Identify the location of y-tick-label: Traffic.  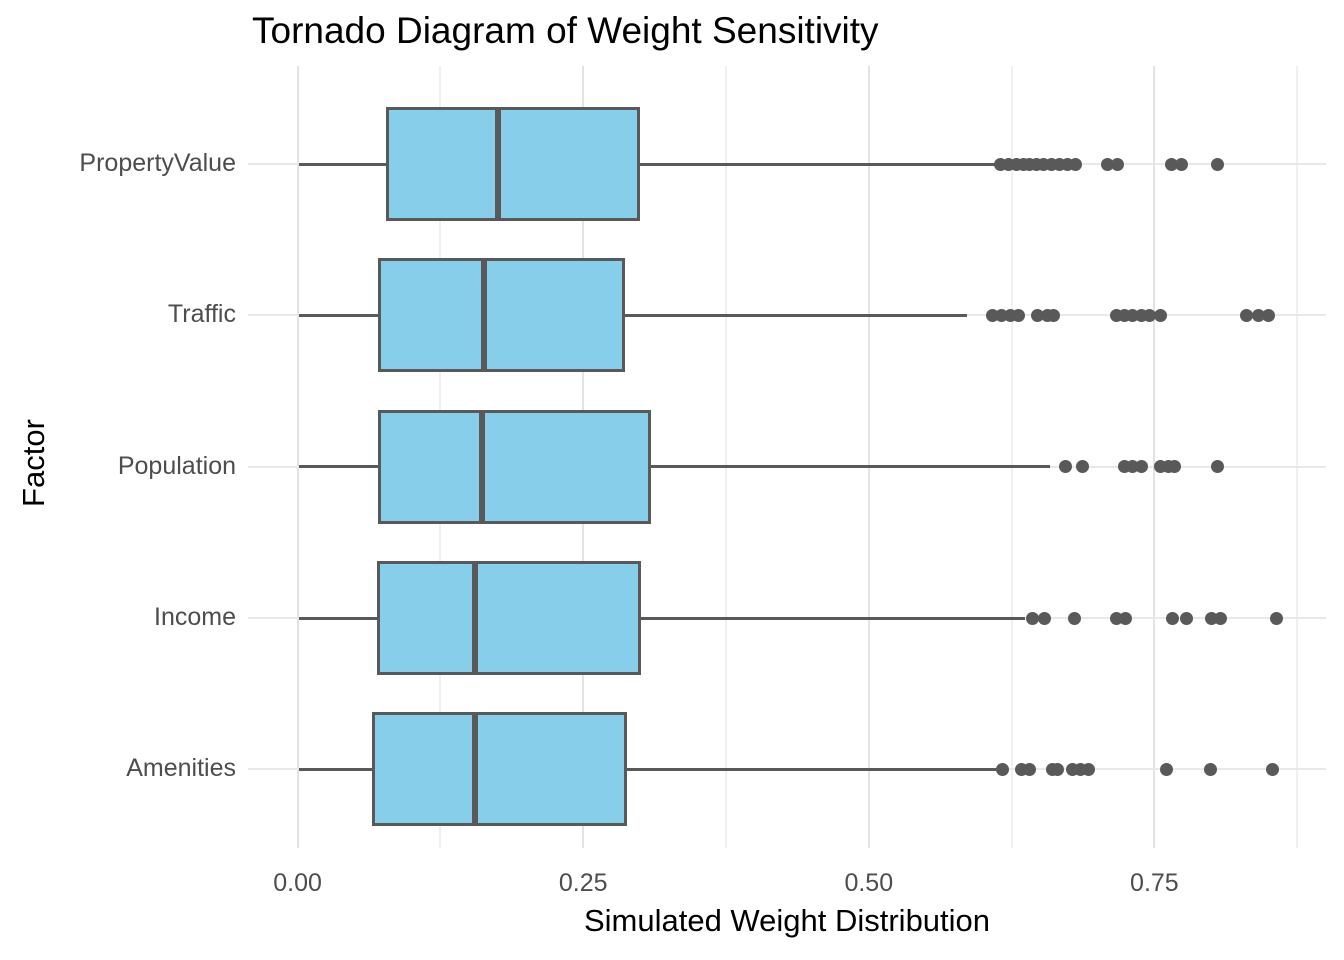
(201, 314).